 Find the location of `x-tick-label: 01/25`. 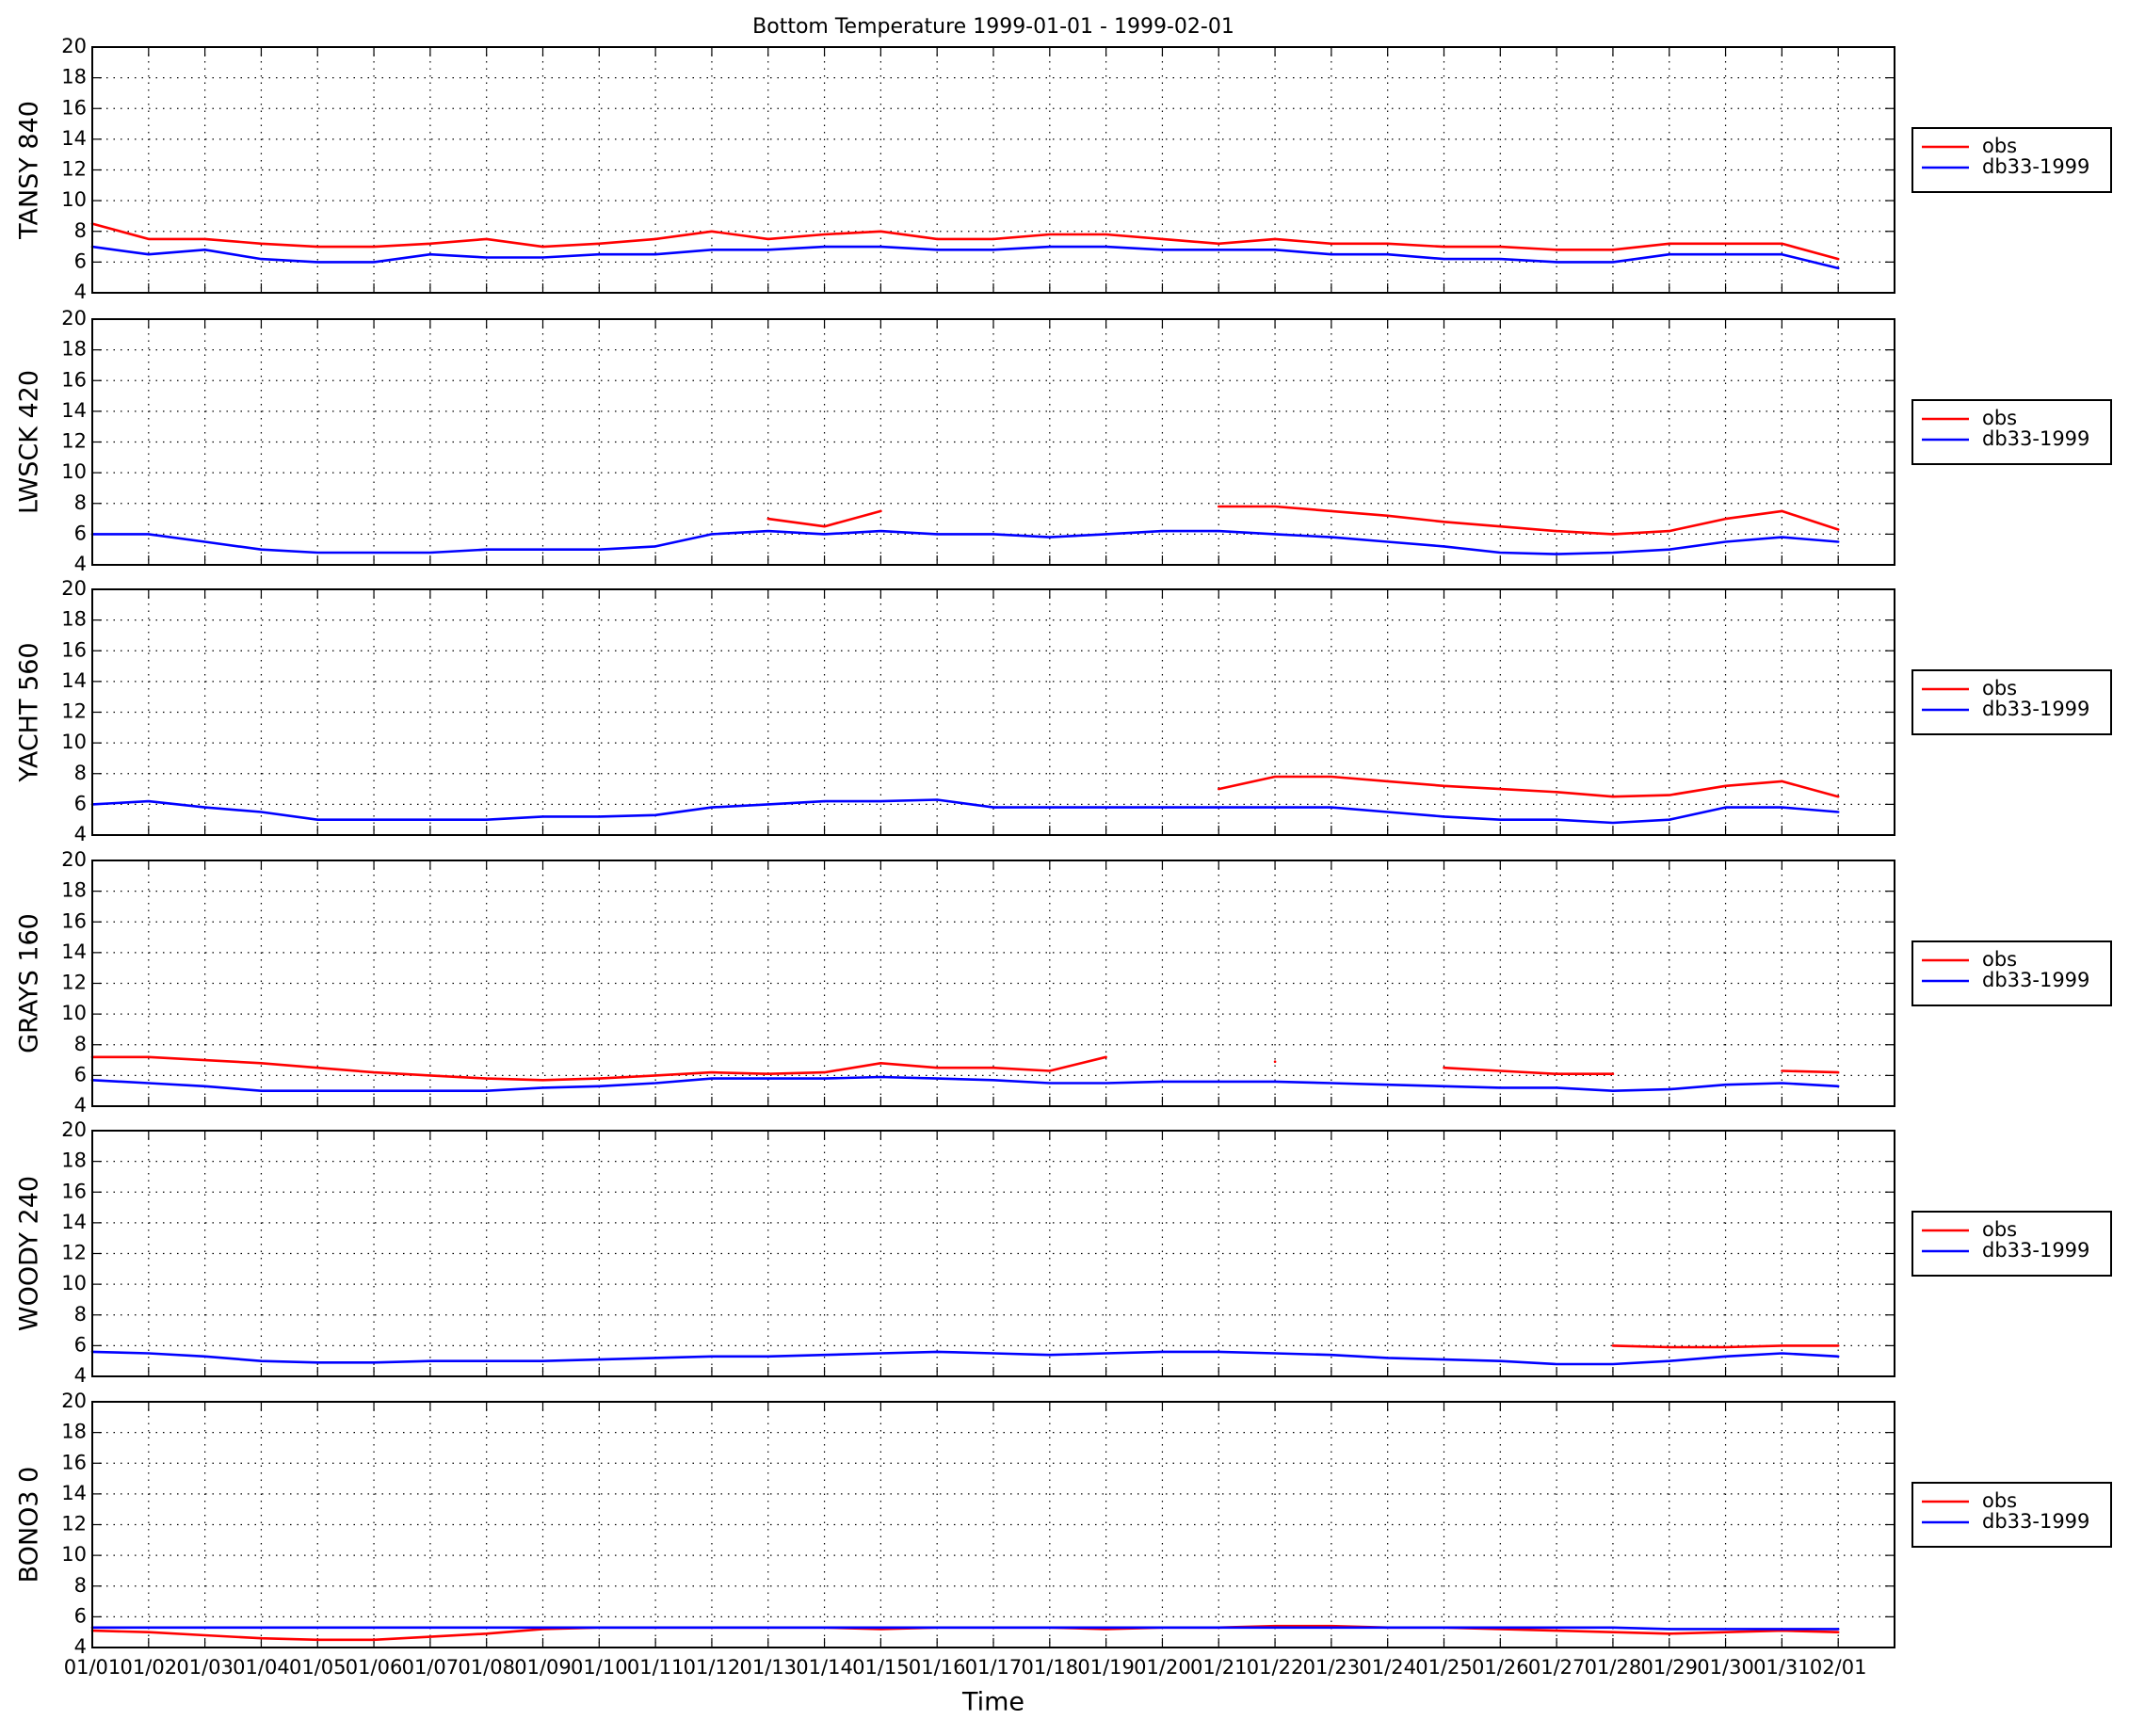

x-tick-label: 01/25 is located at coordinates (1444, 1667).